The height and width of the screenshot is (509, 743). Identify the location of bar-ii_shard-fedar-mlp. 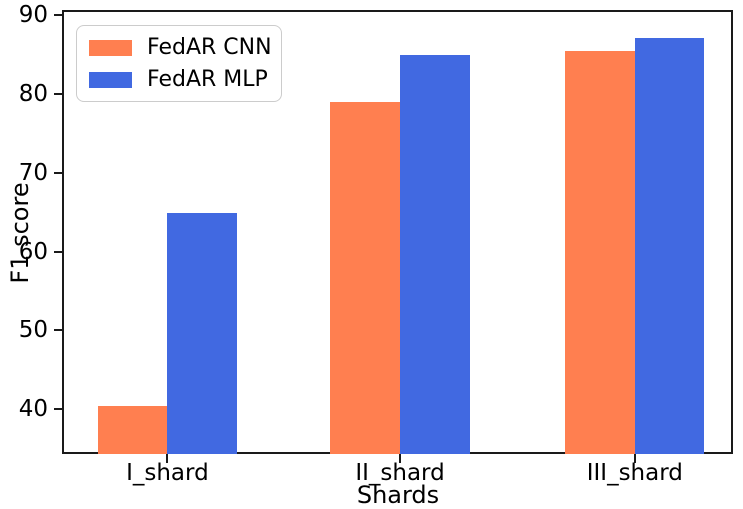
(435, 254).